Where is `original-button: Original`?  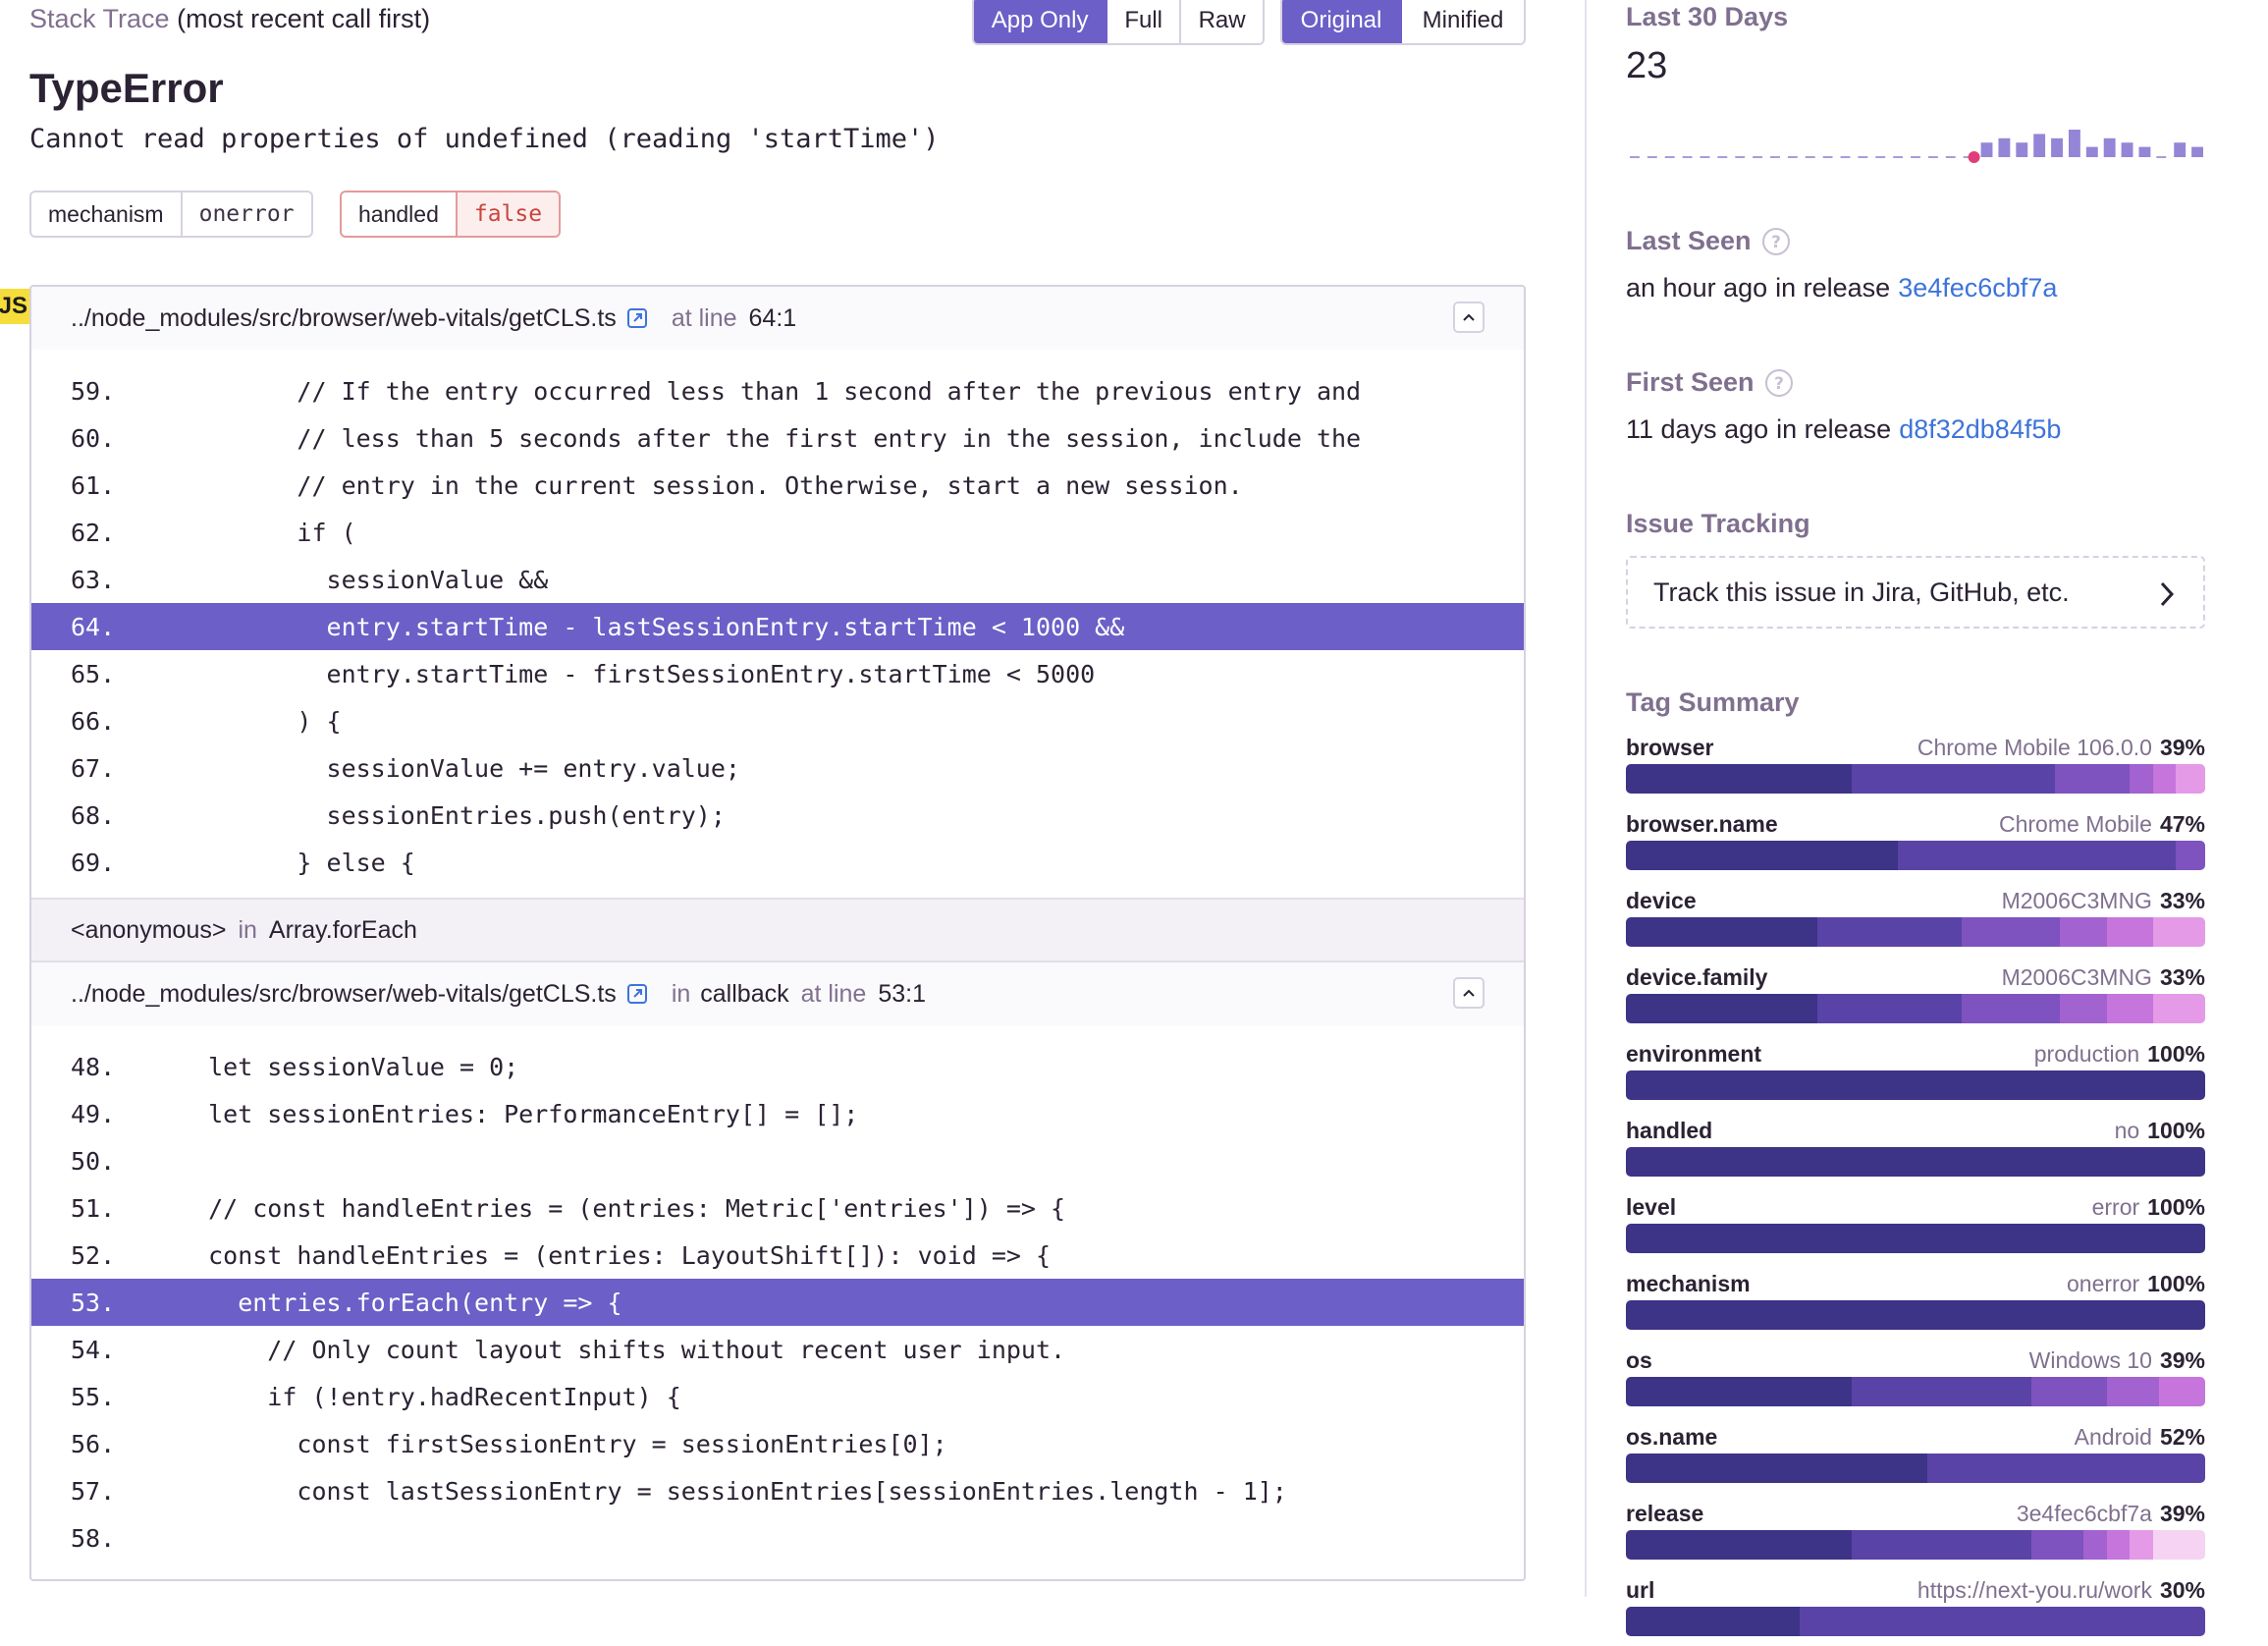 original-button: Original is located at coordinates (1343, 21).